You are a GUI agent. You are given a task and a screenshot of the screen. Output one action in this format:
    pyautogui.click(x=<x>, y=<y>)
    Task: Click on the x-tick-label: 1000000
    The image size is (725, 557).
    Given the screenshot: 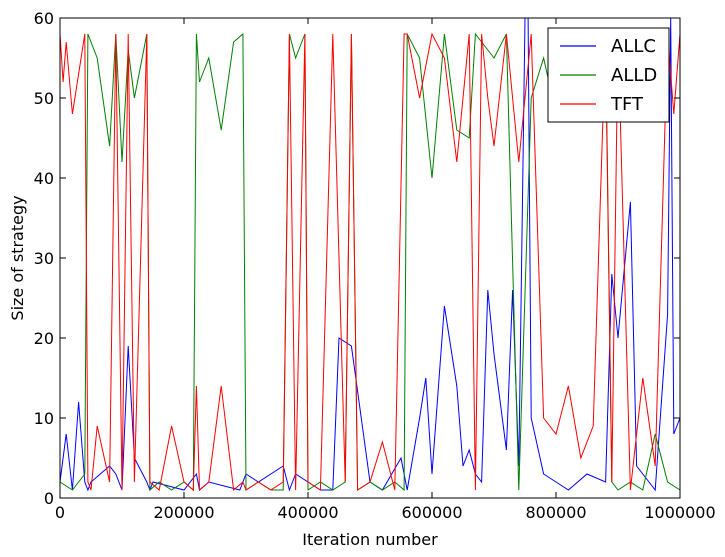 What is the action you would take?
    pyautogui.click(x=679, y=512)
    